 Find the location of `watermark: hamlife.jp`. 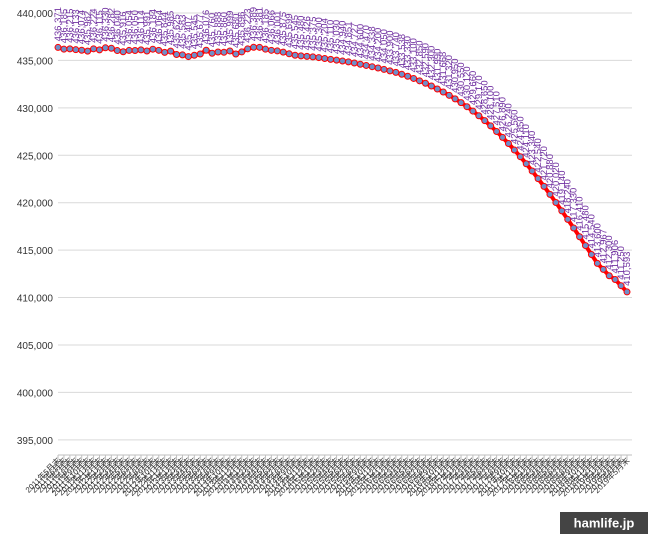

watermark: hamlife.jp is located at coordinates (604, 522).